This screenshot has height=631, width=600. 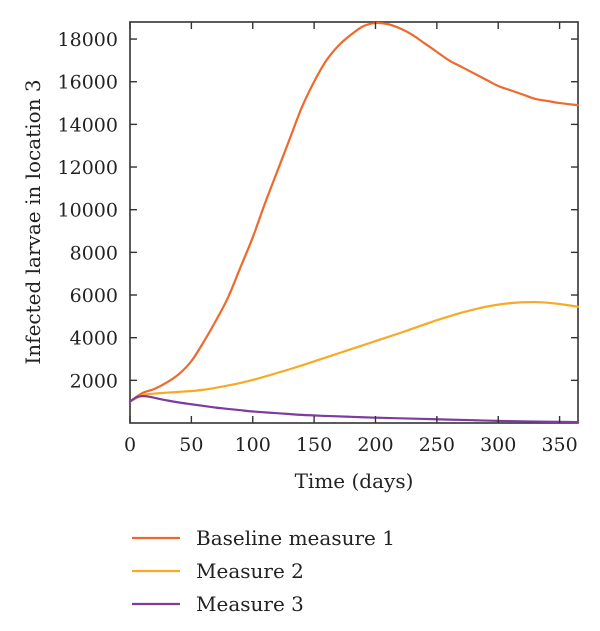 I want to click on x-tick-label: 50, so click(x=191, y=445).